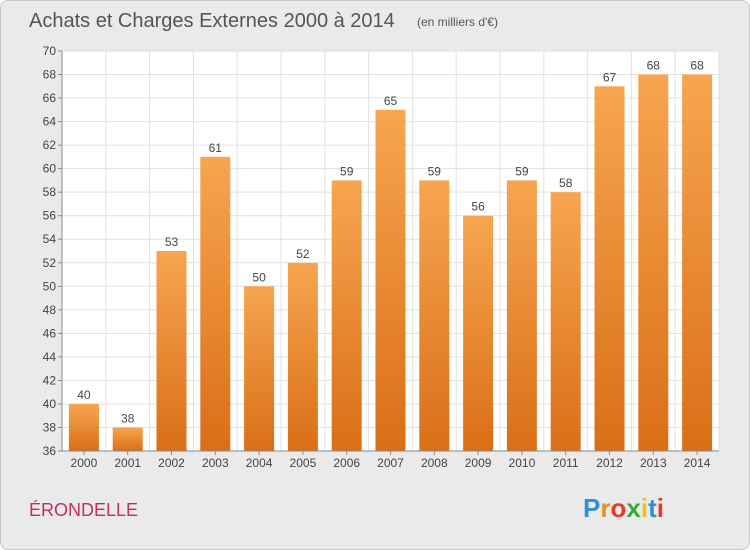 This screenshot has width=750, height=550. What do you see at coordinates (84, 395) in the screenshot?
I see `value-label-2000: 40` at bounding box center [84, 395].